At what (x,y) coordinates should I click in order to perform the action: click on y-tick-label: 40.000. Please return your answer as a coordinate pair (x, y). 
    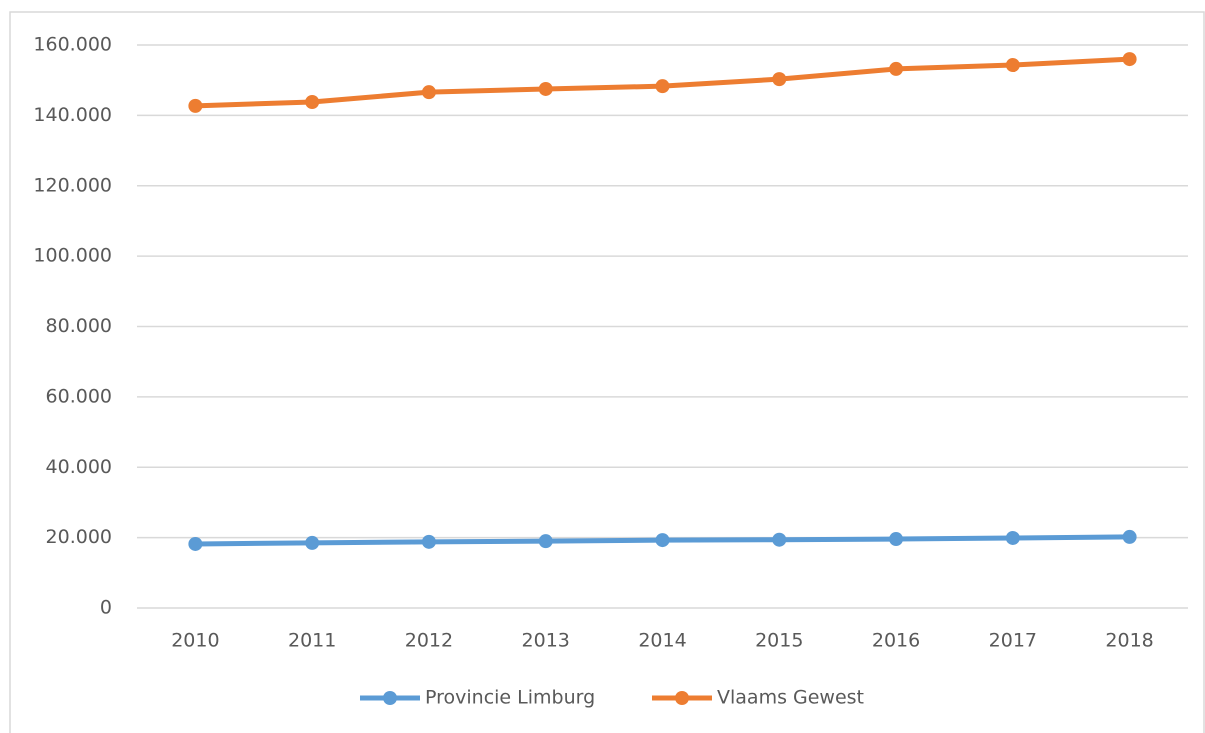
    Looking at the image, I should click on (79, 467).